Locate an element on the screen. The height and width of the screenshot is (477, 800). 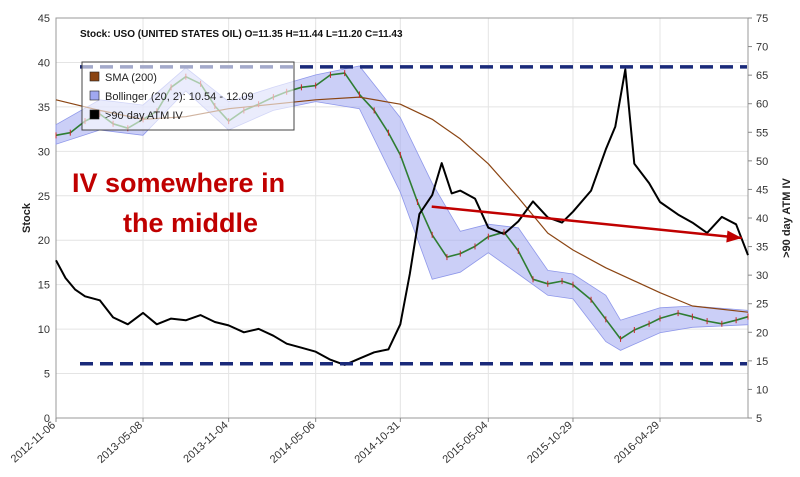
legend-box is located at coordinates (188, 96).